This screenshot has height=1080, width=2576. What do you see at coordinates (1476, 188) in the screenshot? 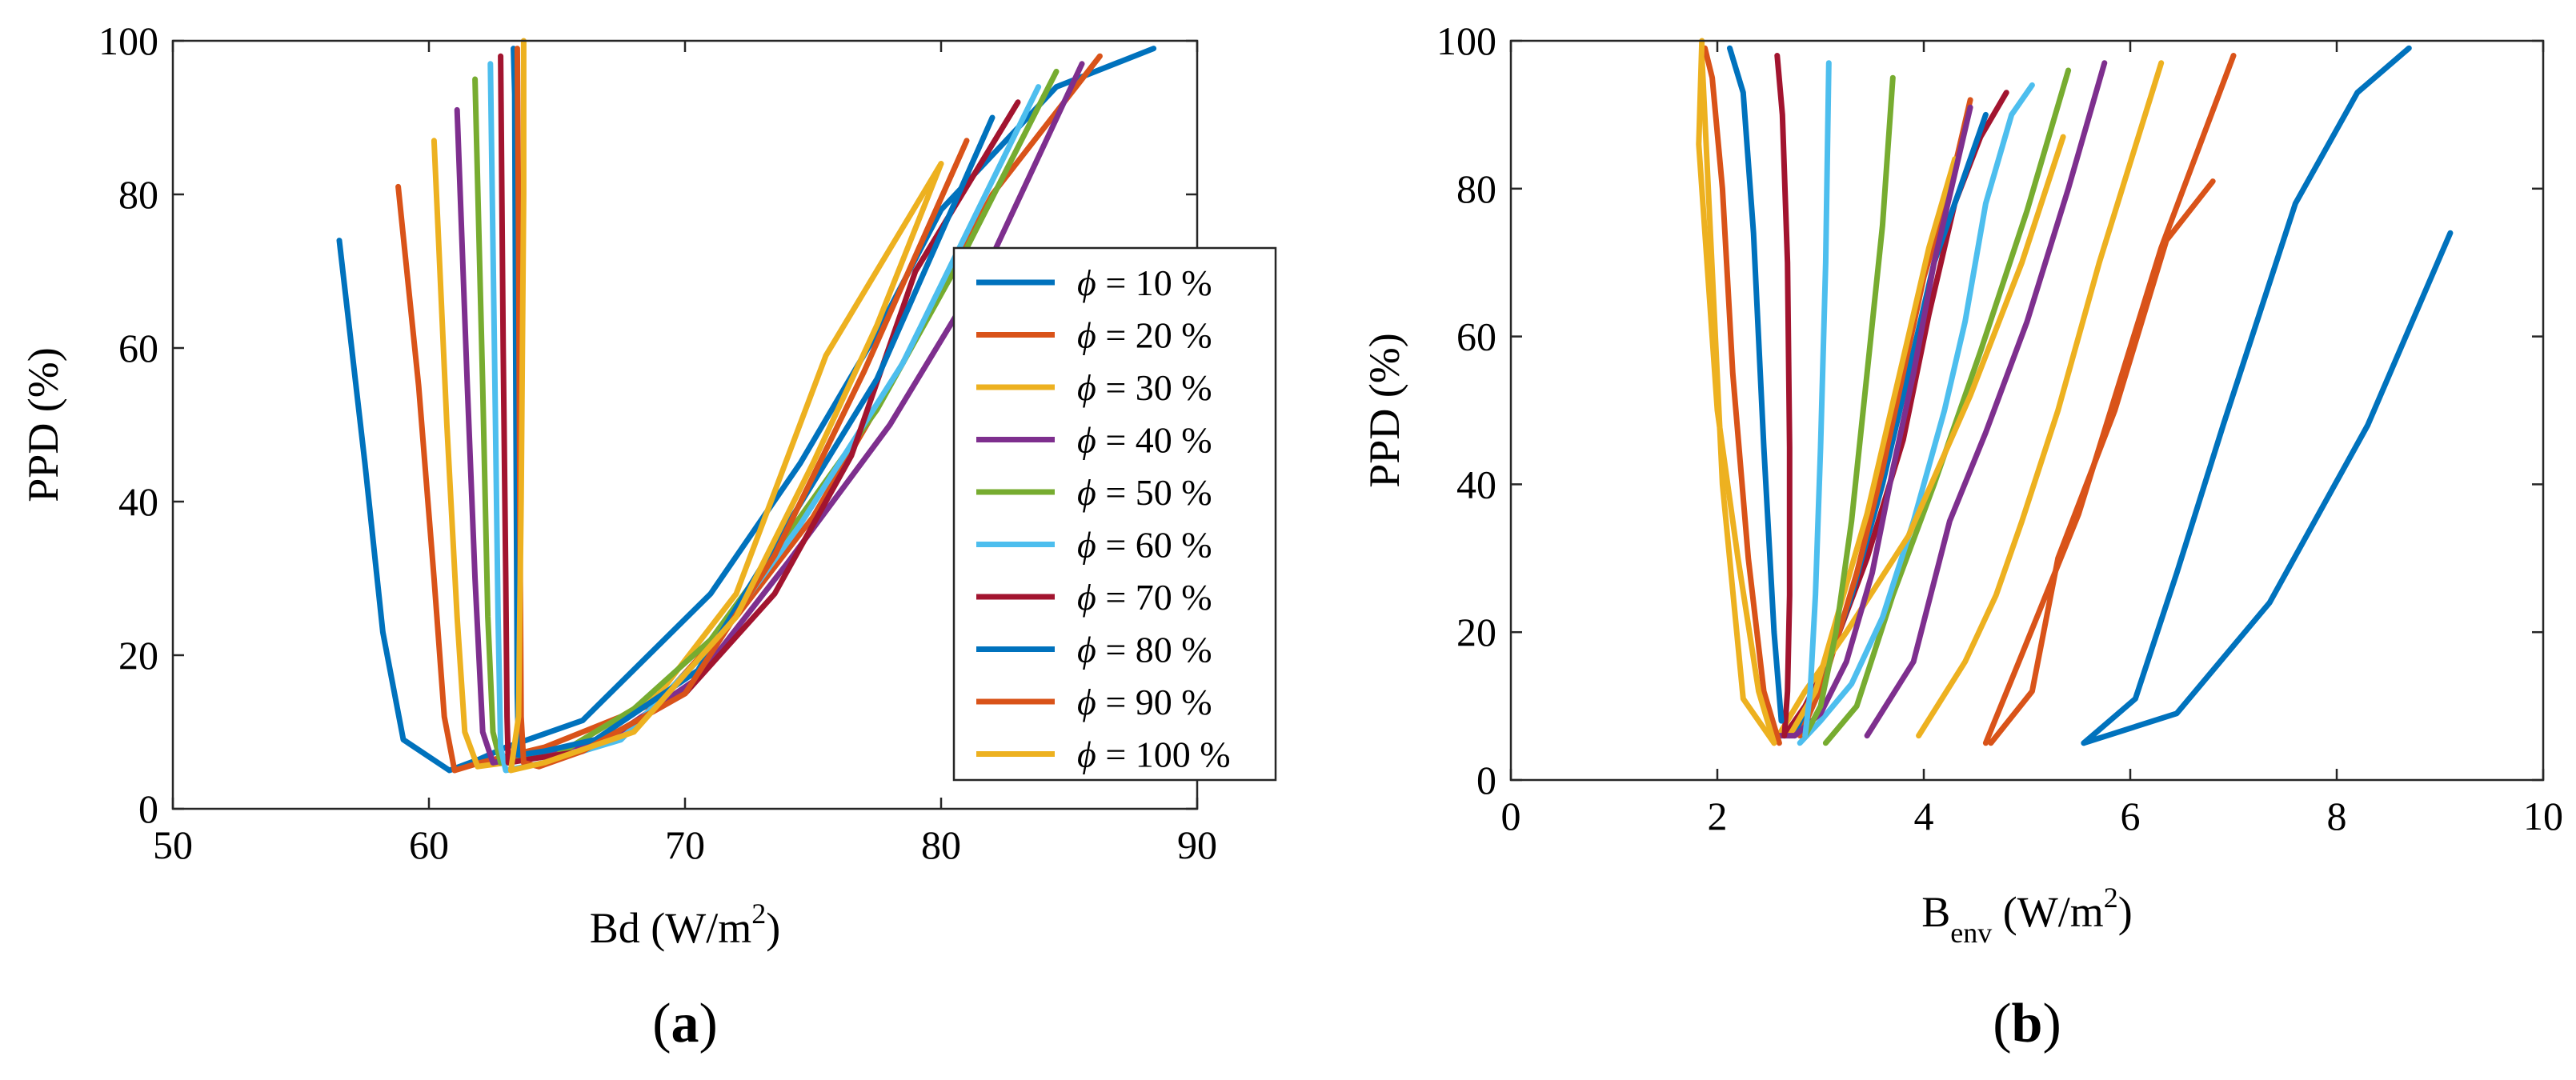
I see `y-tick-label-b-4: 80` at bounding box center [1476, 188].